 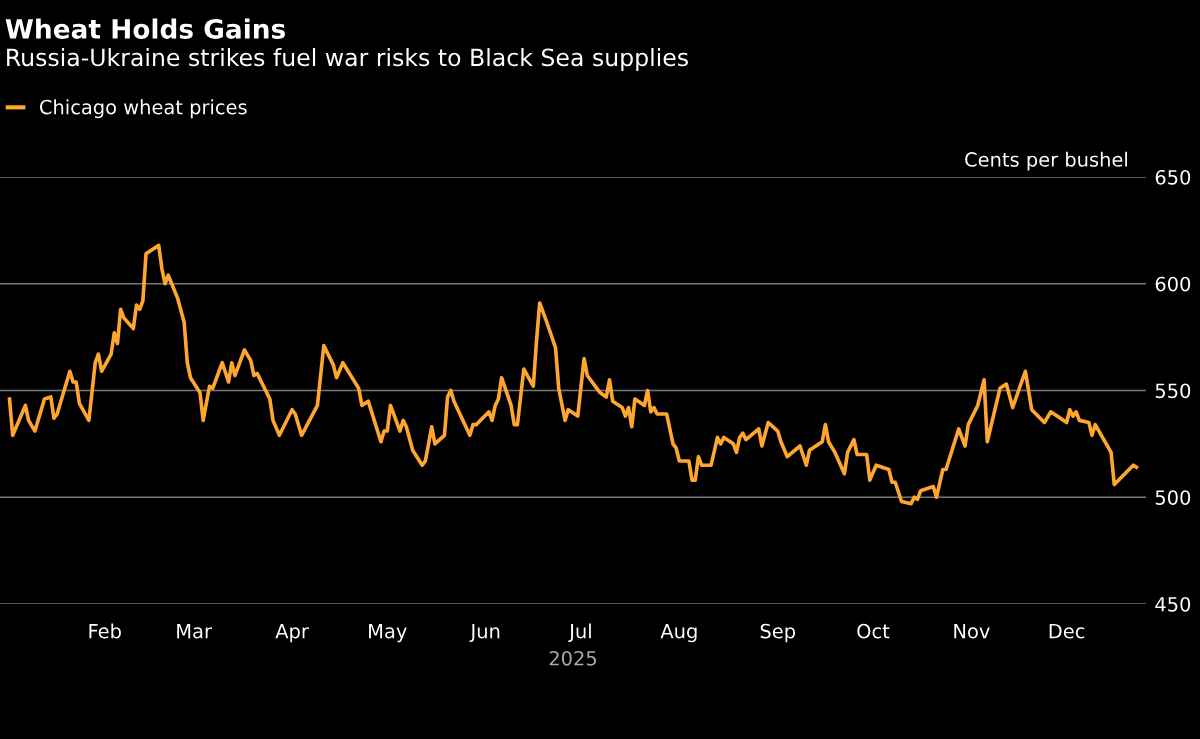 What do you see at coordinates (573, 658) in the screenshot?
I see `x-axis-title: 2025` at bounding box center [573, 658].